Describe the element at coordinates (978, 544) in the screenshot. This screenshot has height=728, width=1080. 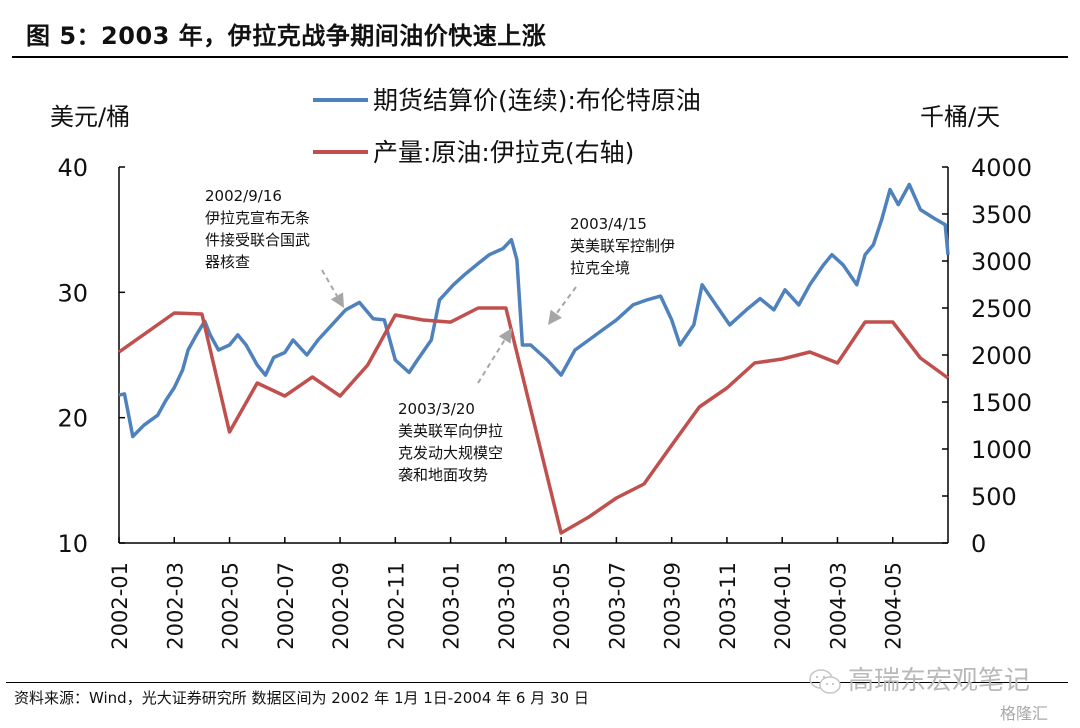
I see `right-tick-label: 0` at that location.